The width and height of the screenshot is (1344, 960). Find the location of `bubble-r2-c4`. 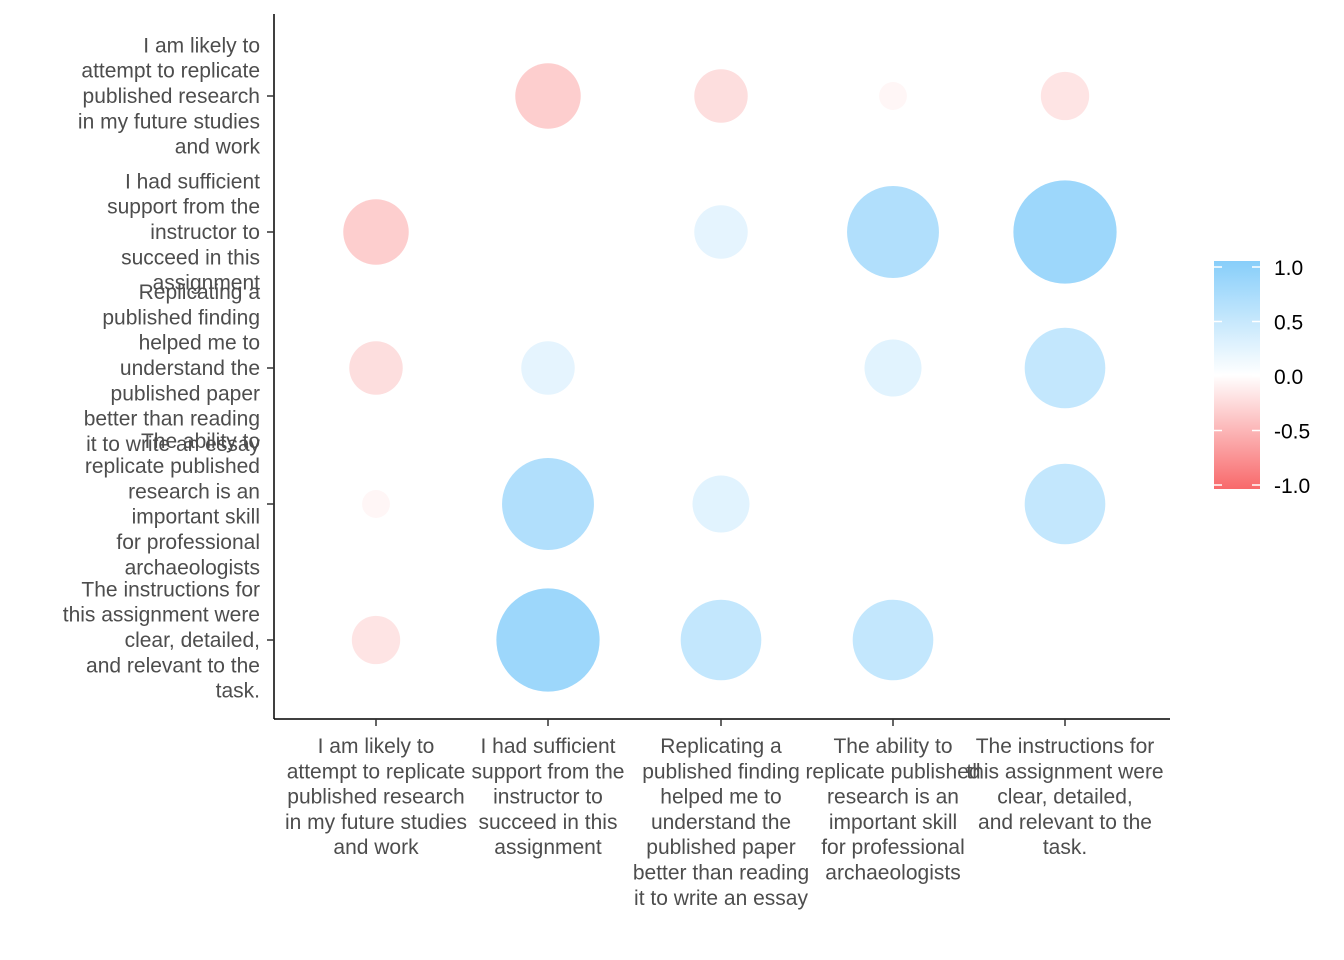

bubble-r2-c4 is located at coordinates (893, 232).